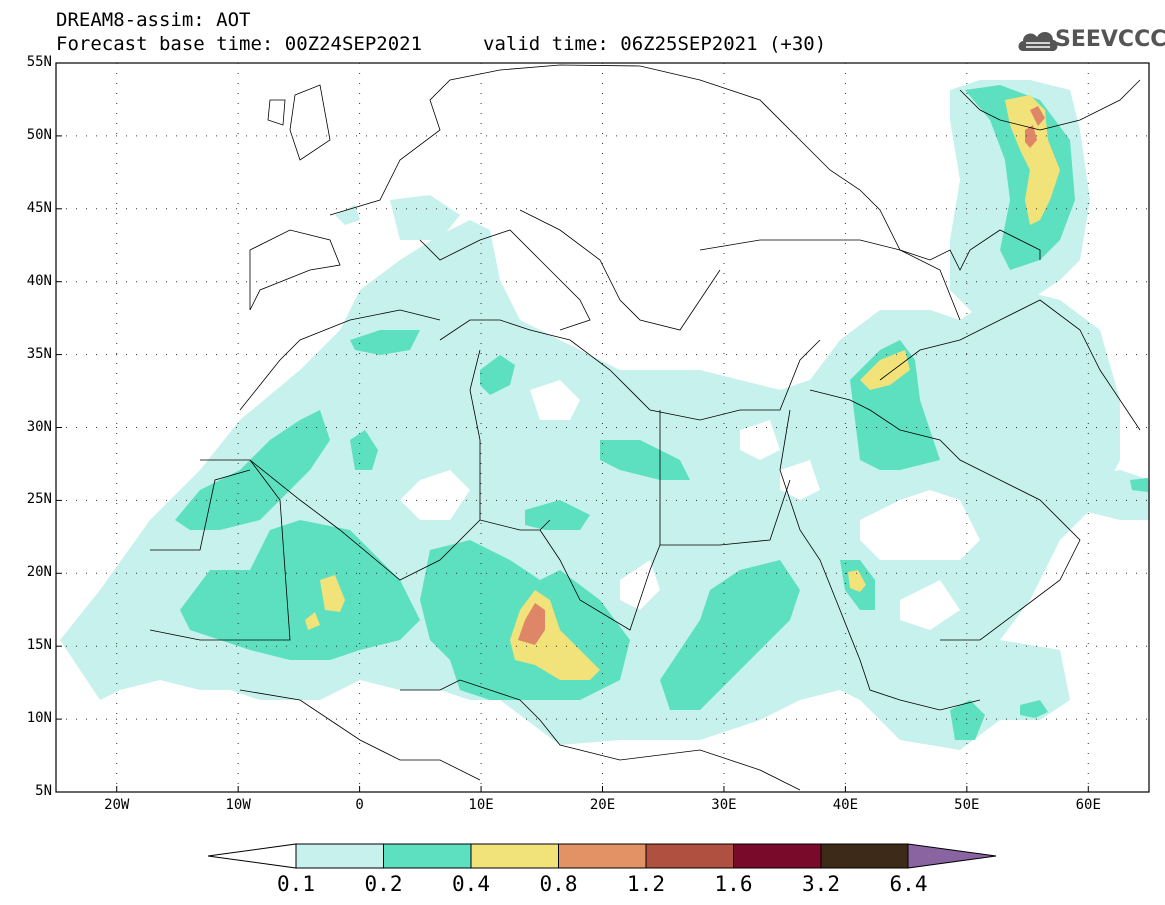  I want to click on lat-label: 50N, so click(39, 134).